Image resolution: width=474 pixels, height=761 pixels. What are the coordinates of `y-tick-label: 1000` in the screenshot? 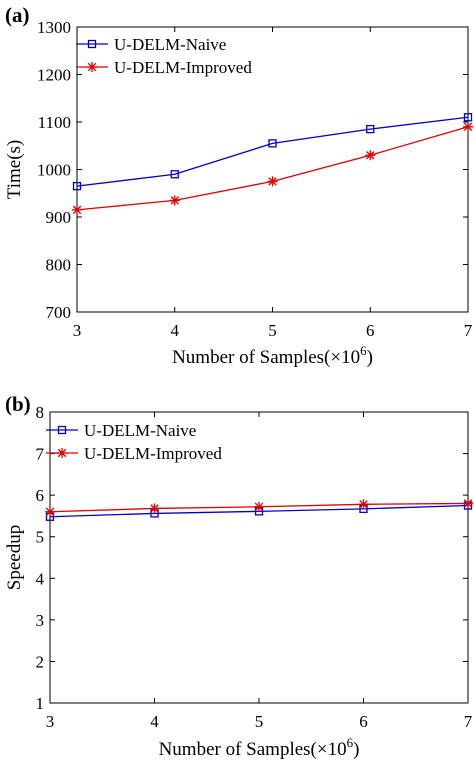 It's located at (54, 170).